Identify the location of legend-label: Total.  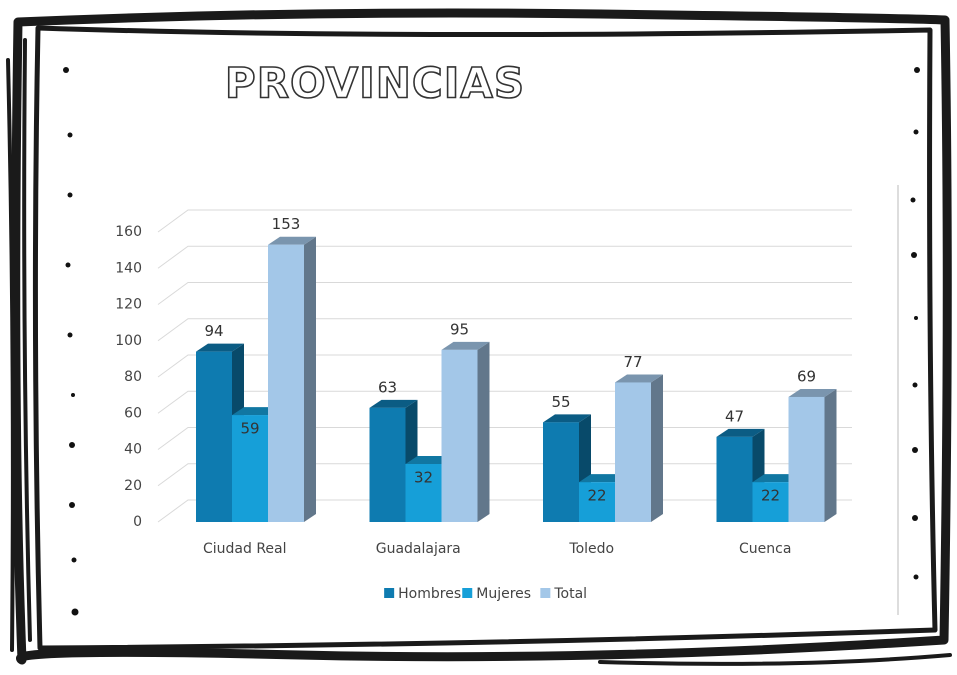
(570, 594).